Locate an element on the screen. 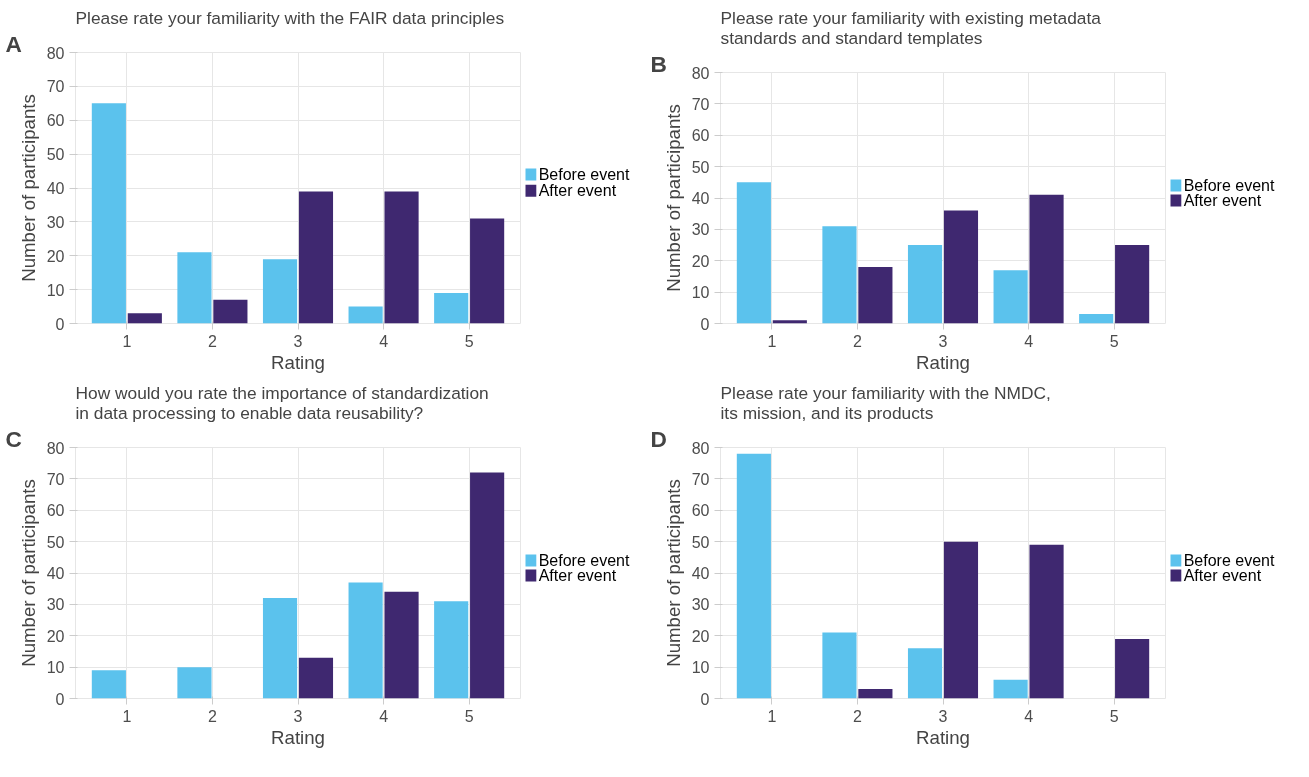  chart-title: Please rate your familiarity with the NMDC, its mission, and its products is located at coordinates (885, 402).